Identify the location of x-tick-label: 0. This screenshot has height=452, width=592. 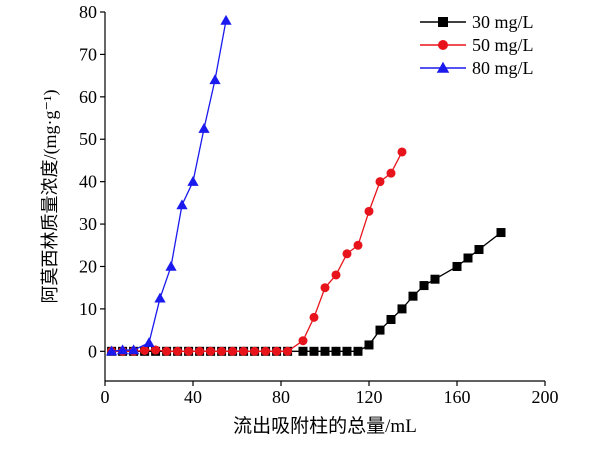
(105, 397).